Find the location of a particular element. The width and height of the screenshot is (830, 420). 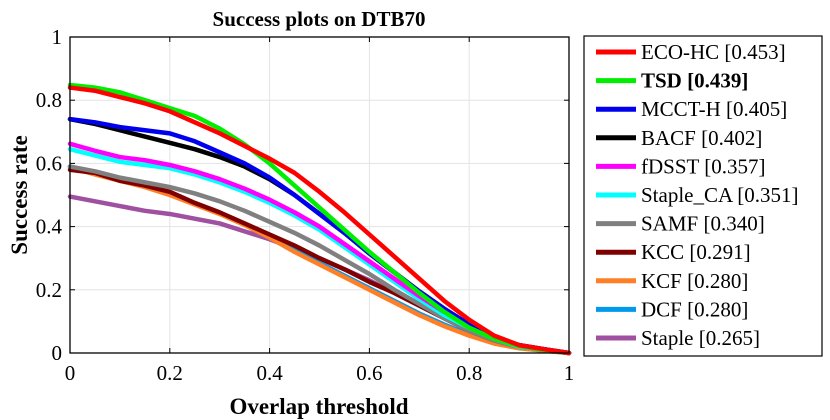

legend-label: ECO-HC [0.453] is located at coordinates (713, 52).